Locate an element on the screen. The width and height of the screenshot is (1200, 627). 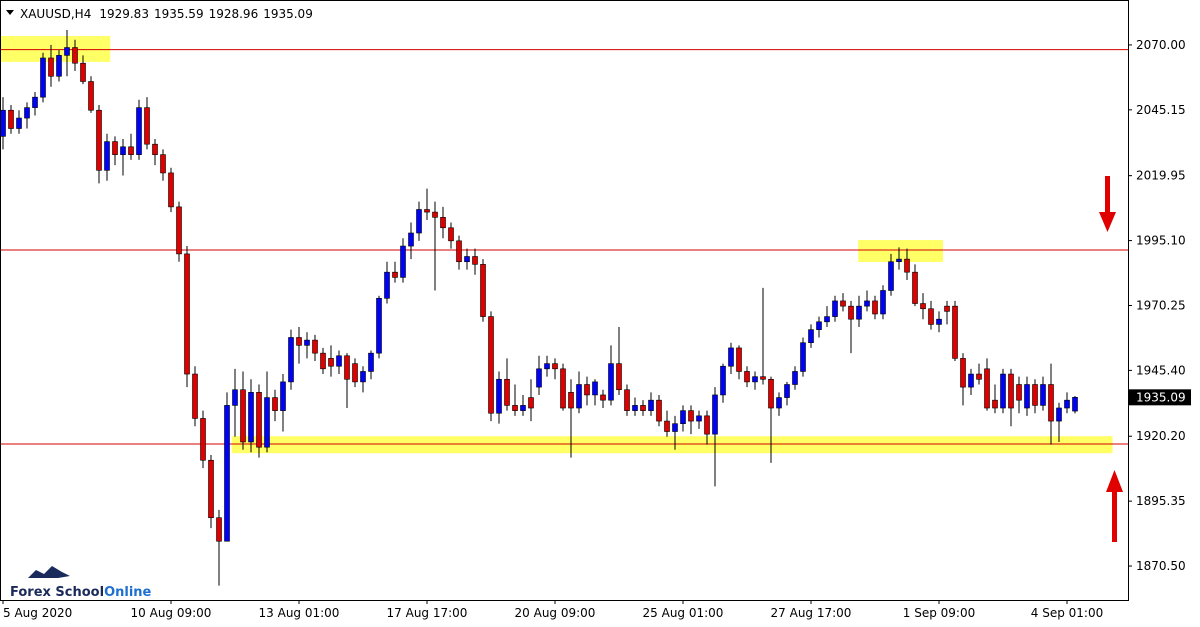
menu-triangle is located at coordinates (10, 12).